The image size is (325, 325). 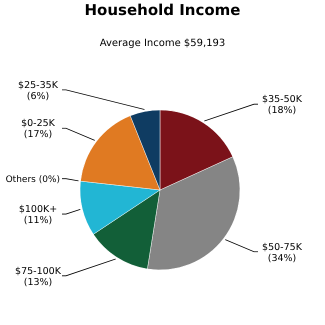 What do you see at coordinates (38, 220) in the screenshot?
I see `data-label: (11%)` at bounding box center [38, 220].